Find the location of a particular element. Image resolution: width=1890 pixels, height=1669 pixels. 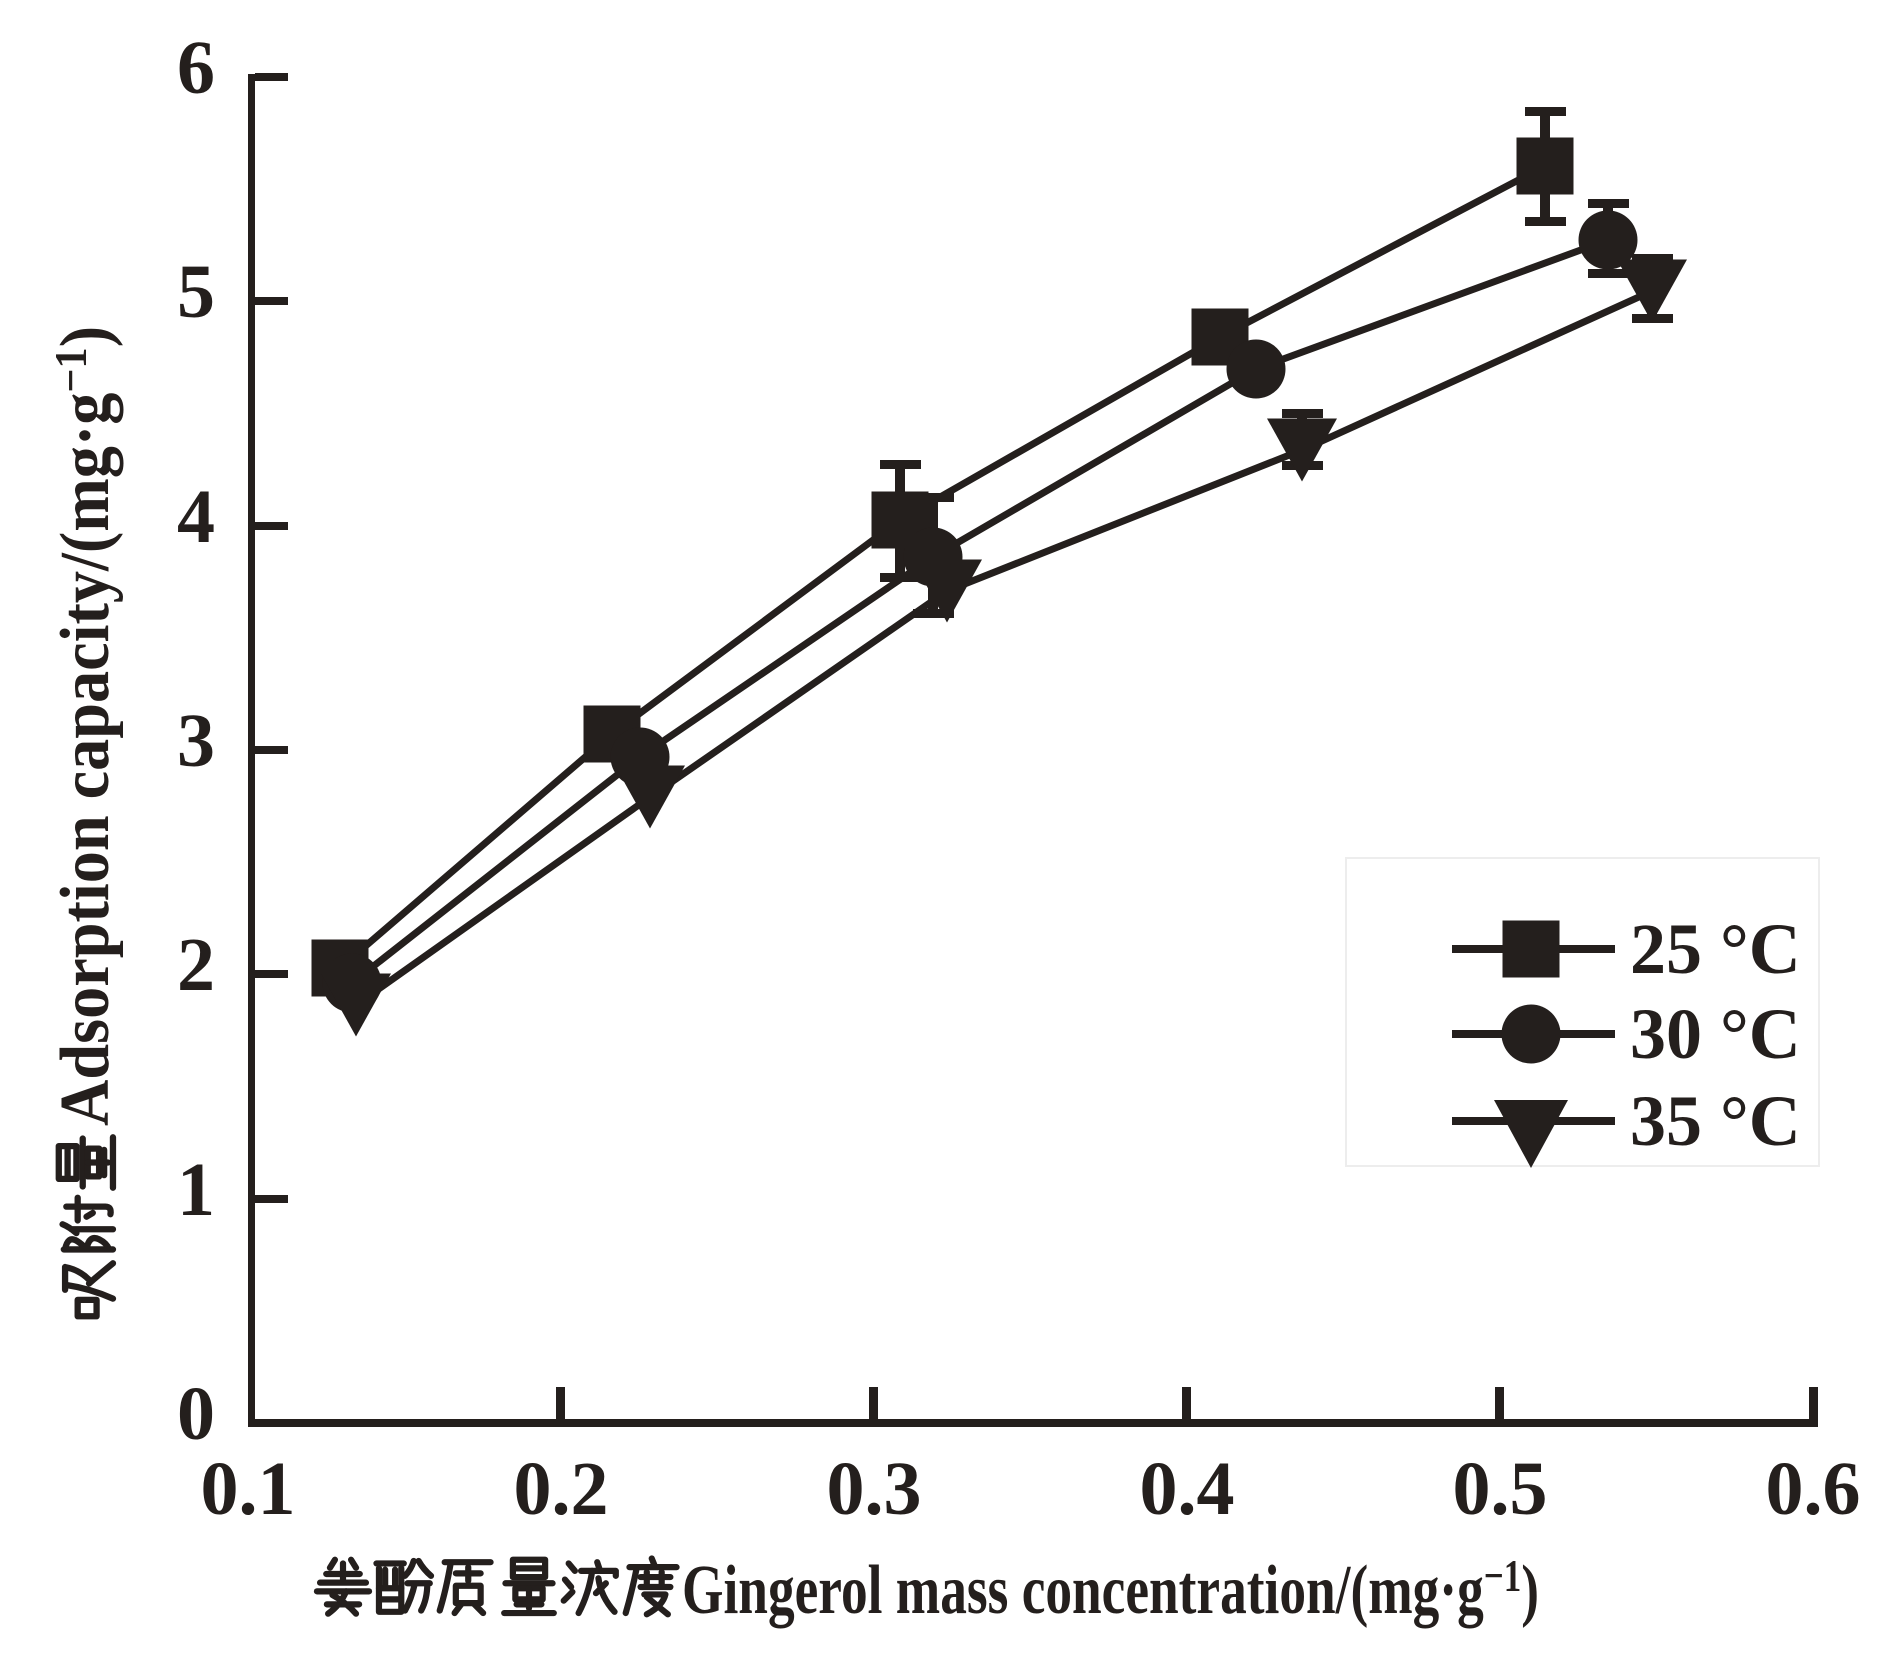

svg-text: 0.1 is located at coordinates (248, 1489).